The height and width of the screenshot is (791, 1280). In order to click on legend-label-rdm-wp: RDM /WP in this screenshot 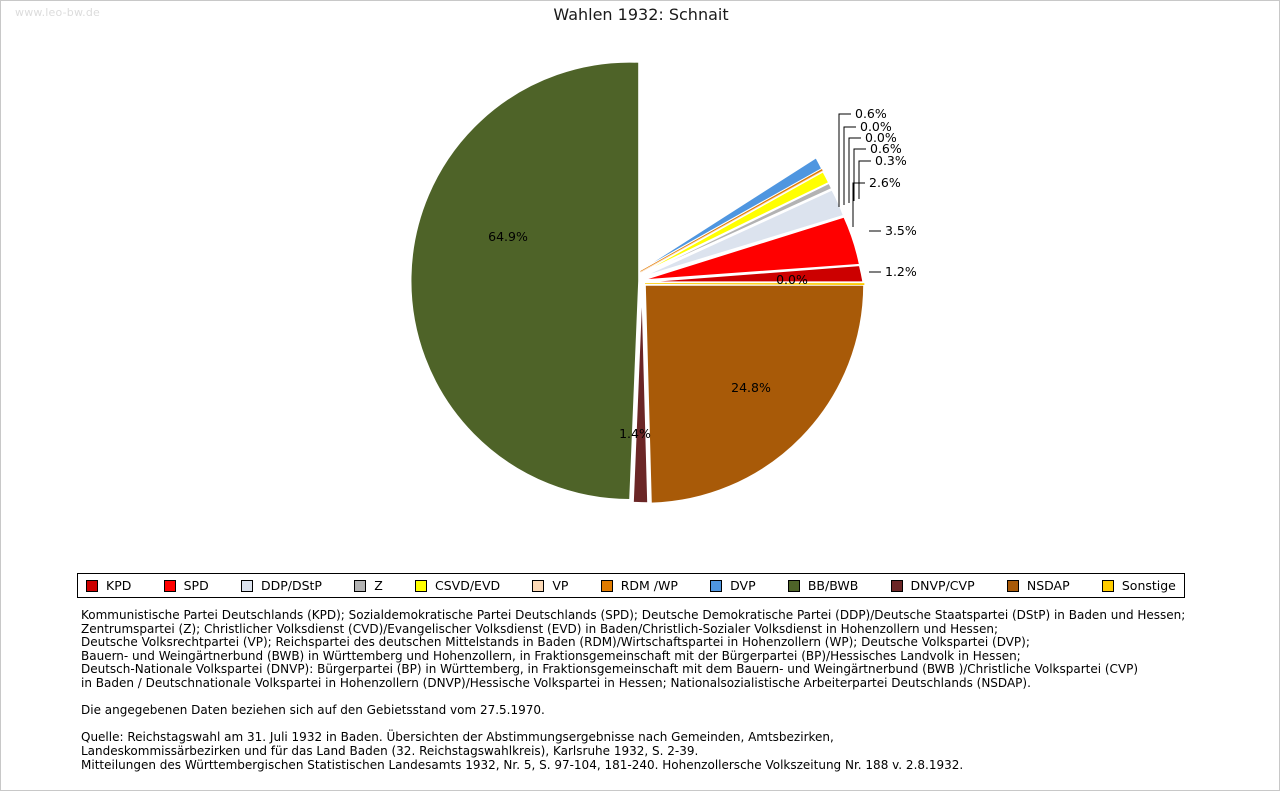, I will do `click(649, 585)`.